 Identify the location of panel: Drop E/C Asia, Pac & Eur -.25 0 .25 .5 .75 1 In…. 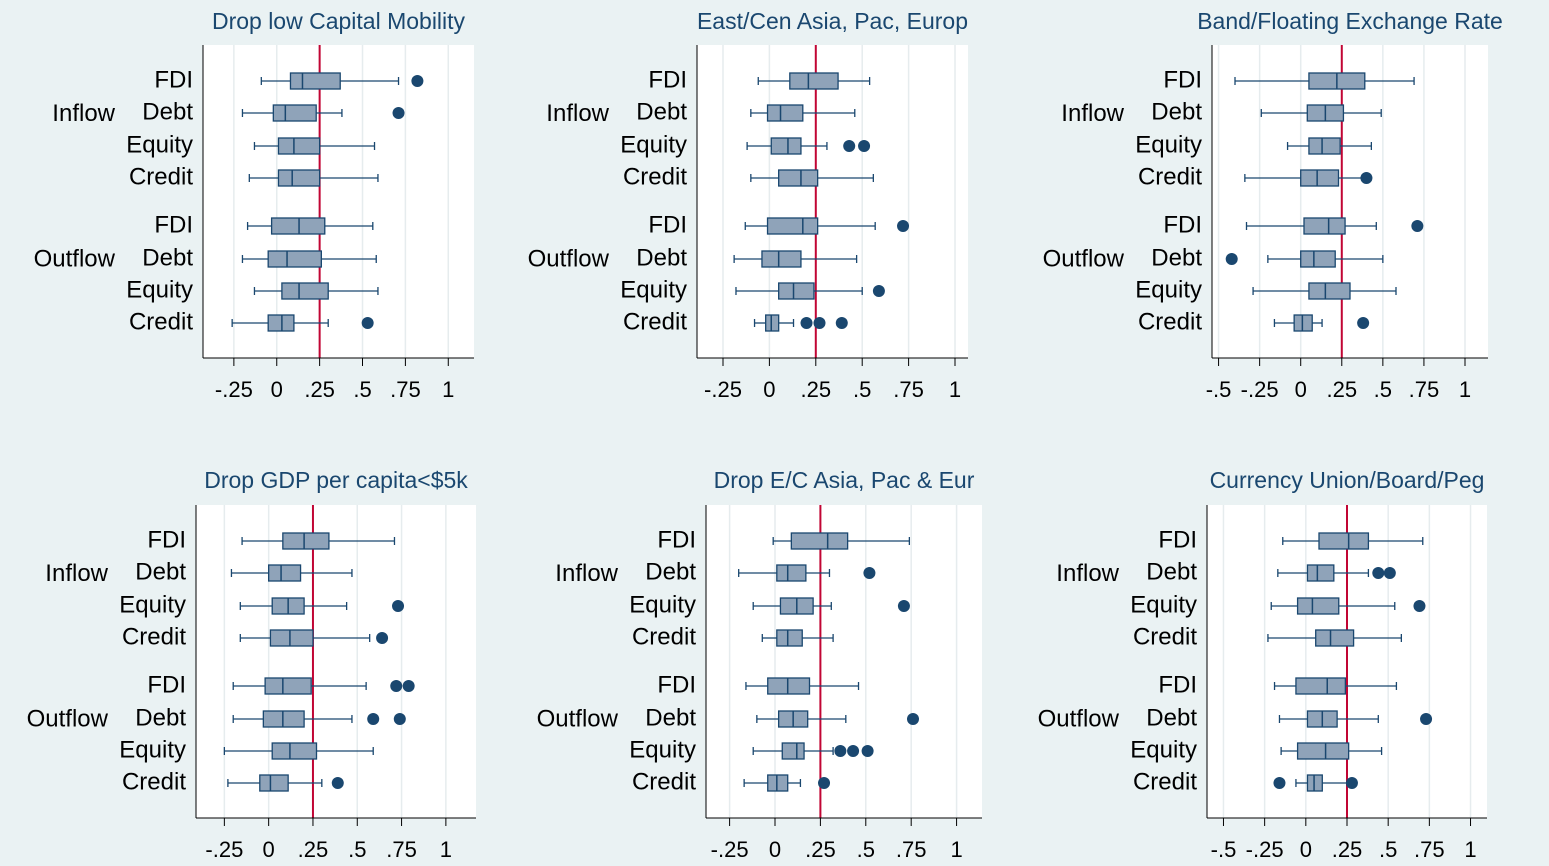
(759, 664).